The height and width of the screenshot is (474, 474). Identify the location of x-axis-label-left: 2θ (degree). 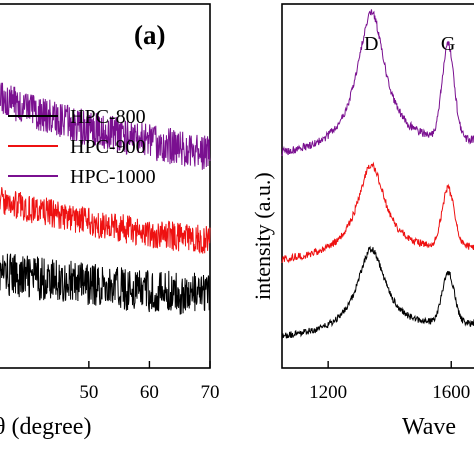
(45, 427).